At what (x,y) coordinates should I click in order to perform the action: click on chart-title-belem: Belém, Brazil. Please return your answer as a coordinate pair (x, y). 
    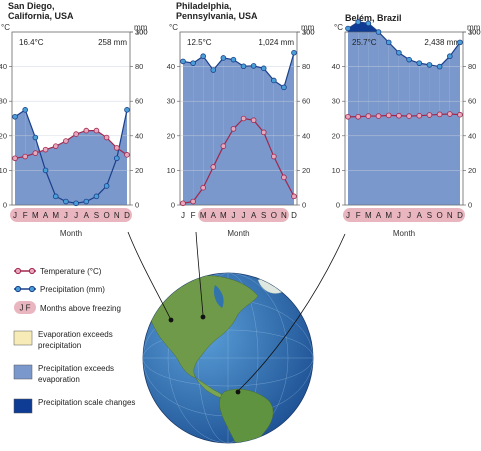
    Looking at the image, I should click on (373, 18).